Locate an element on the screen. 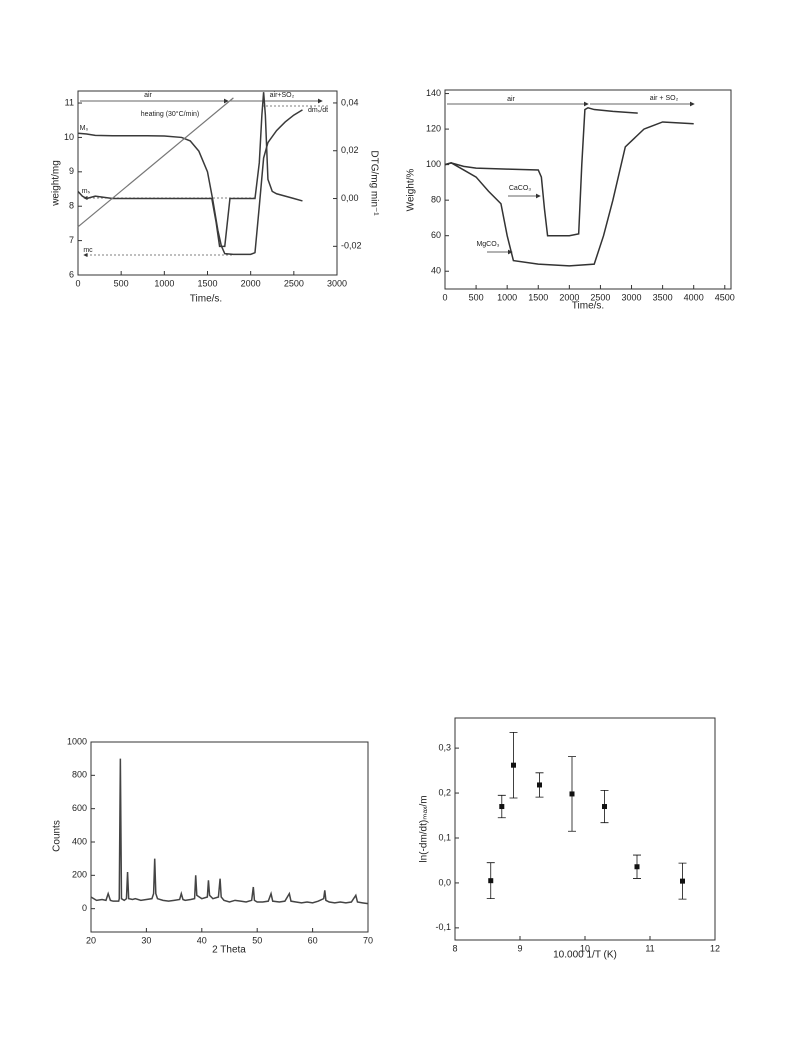  x-tick-label: 40 is located at coordinates (202, 940).